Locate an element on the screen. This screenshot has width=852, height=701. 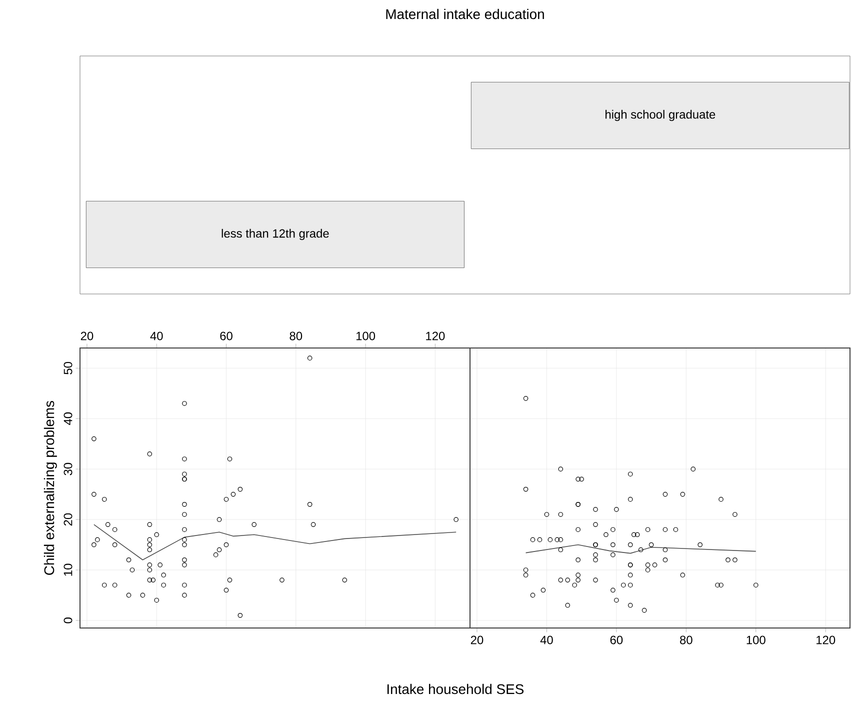
y-axis-title: Child externalizing problems is located at coordinates (50, 487).